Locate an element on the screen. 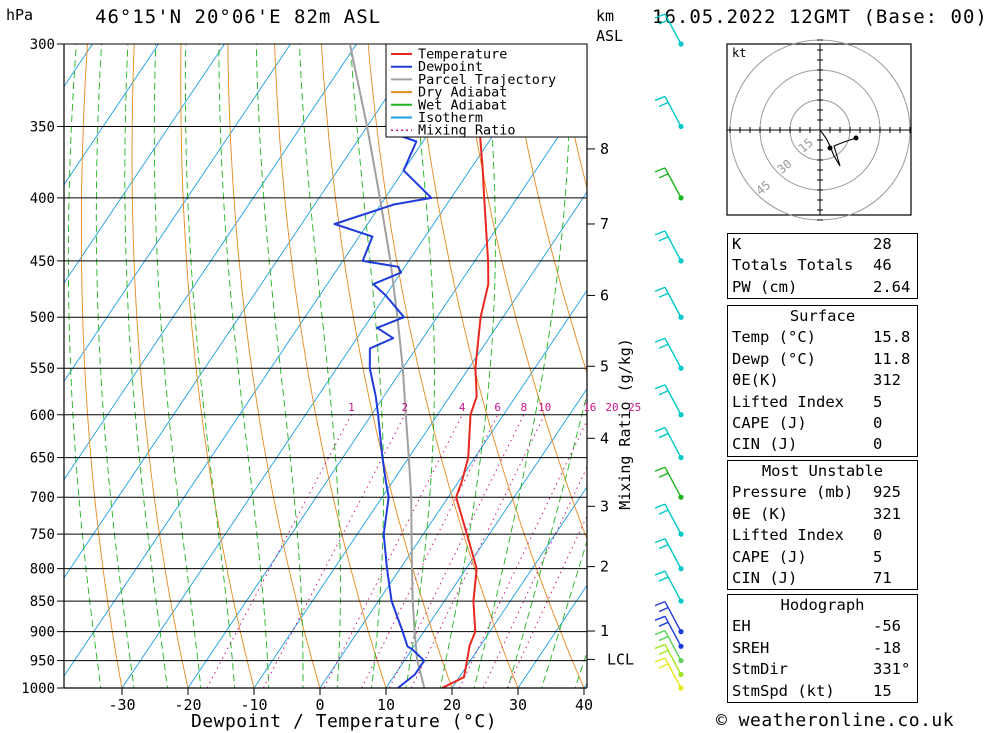 This screenshot has width=1000, height=733. height-unit-asl: ASL is located at coordinates (610, 36).